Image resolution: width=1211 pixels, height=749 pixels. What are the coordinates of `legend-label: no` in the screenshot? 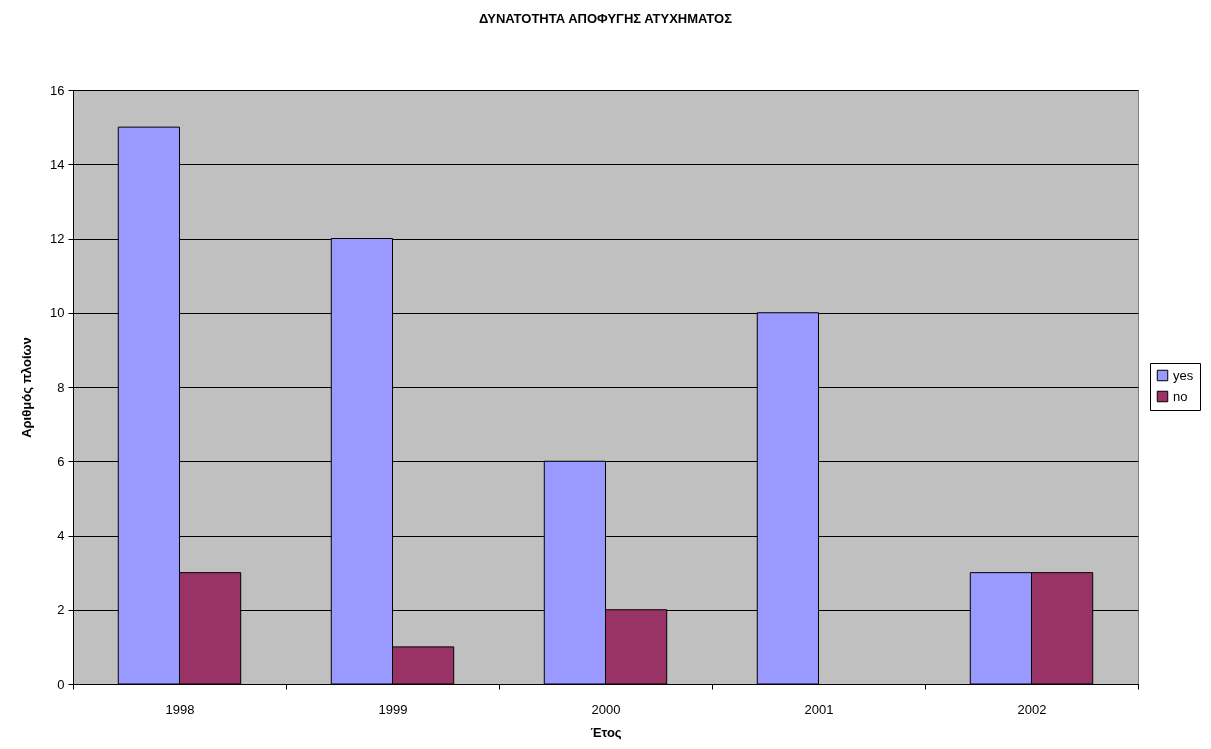 It's located at (1180, 396).